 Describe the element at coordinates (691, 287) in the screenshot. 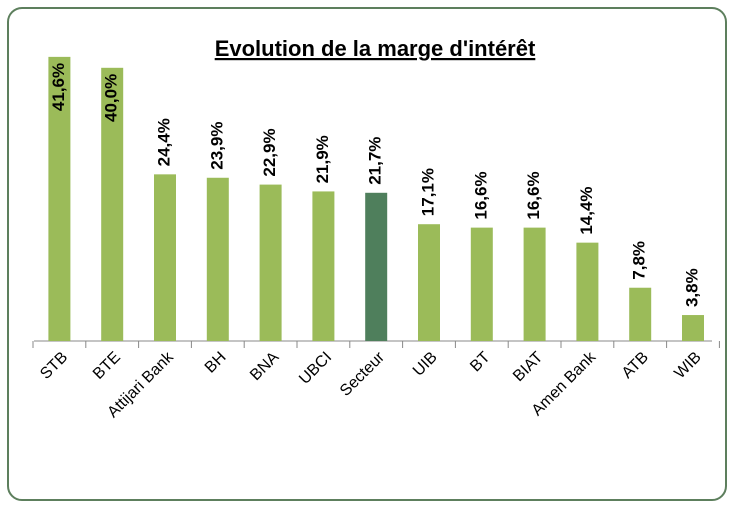

I see `data-label: 3,8%` at that location.